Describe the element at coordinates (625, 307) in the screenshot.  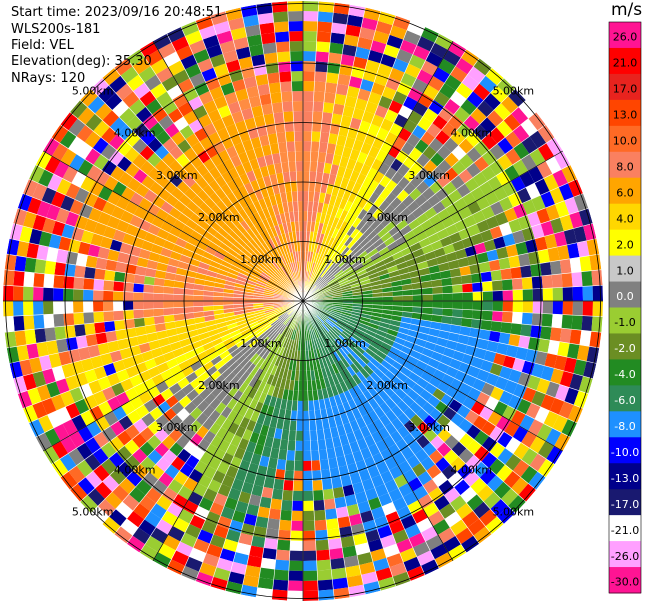
I see `colorbar-frame` at that location.